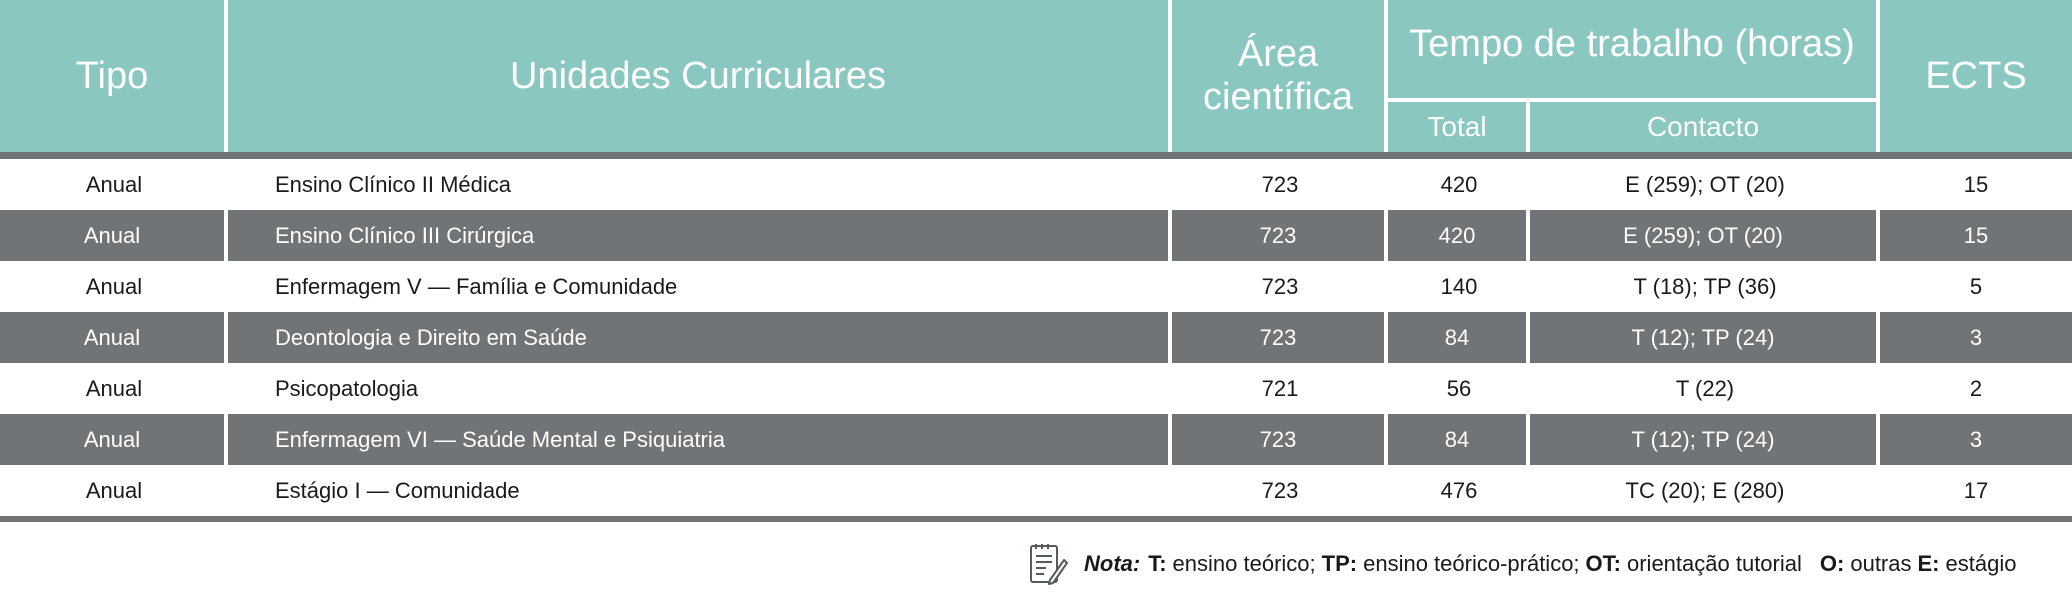 The height and width of the screenshot is (613, 2072). What do you see at coordinates (1280, 388) in the screenshot?
I see `cell-area-cientifica: 721` at bounding box center [1280, 388].